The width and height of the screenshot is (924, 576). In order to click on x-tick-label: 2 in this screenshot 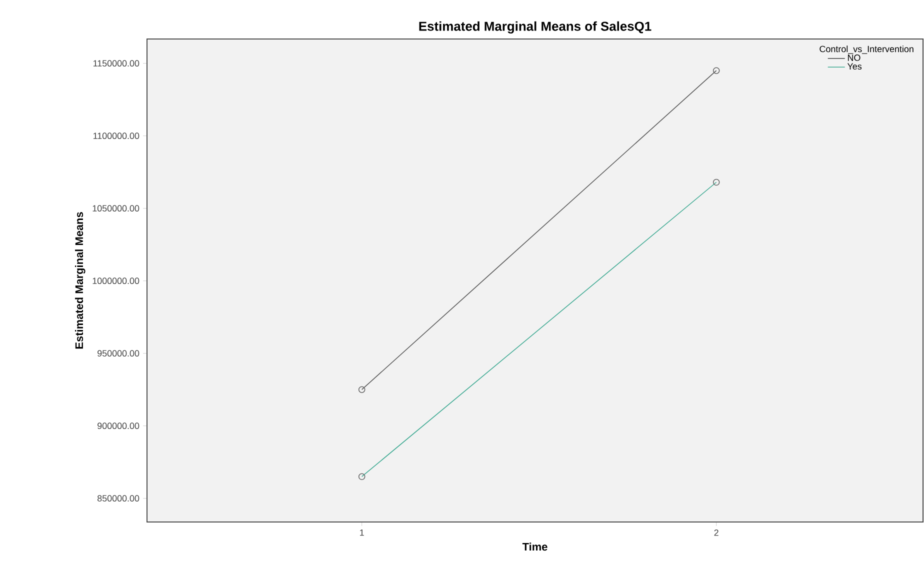, I will do `click(716, 533)`.